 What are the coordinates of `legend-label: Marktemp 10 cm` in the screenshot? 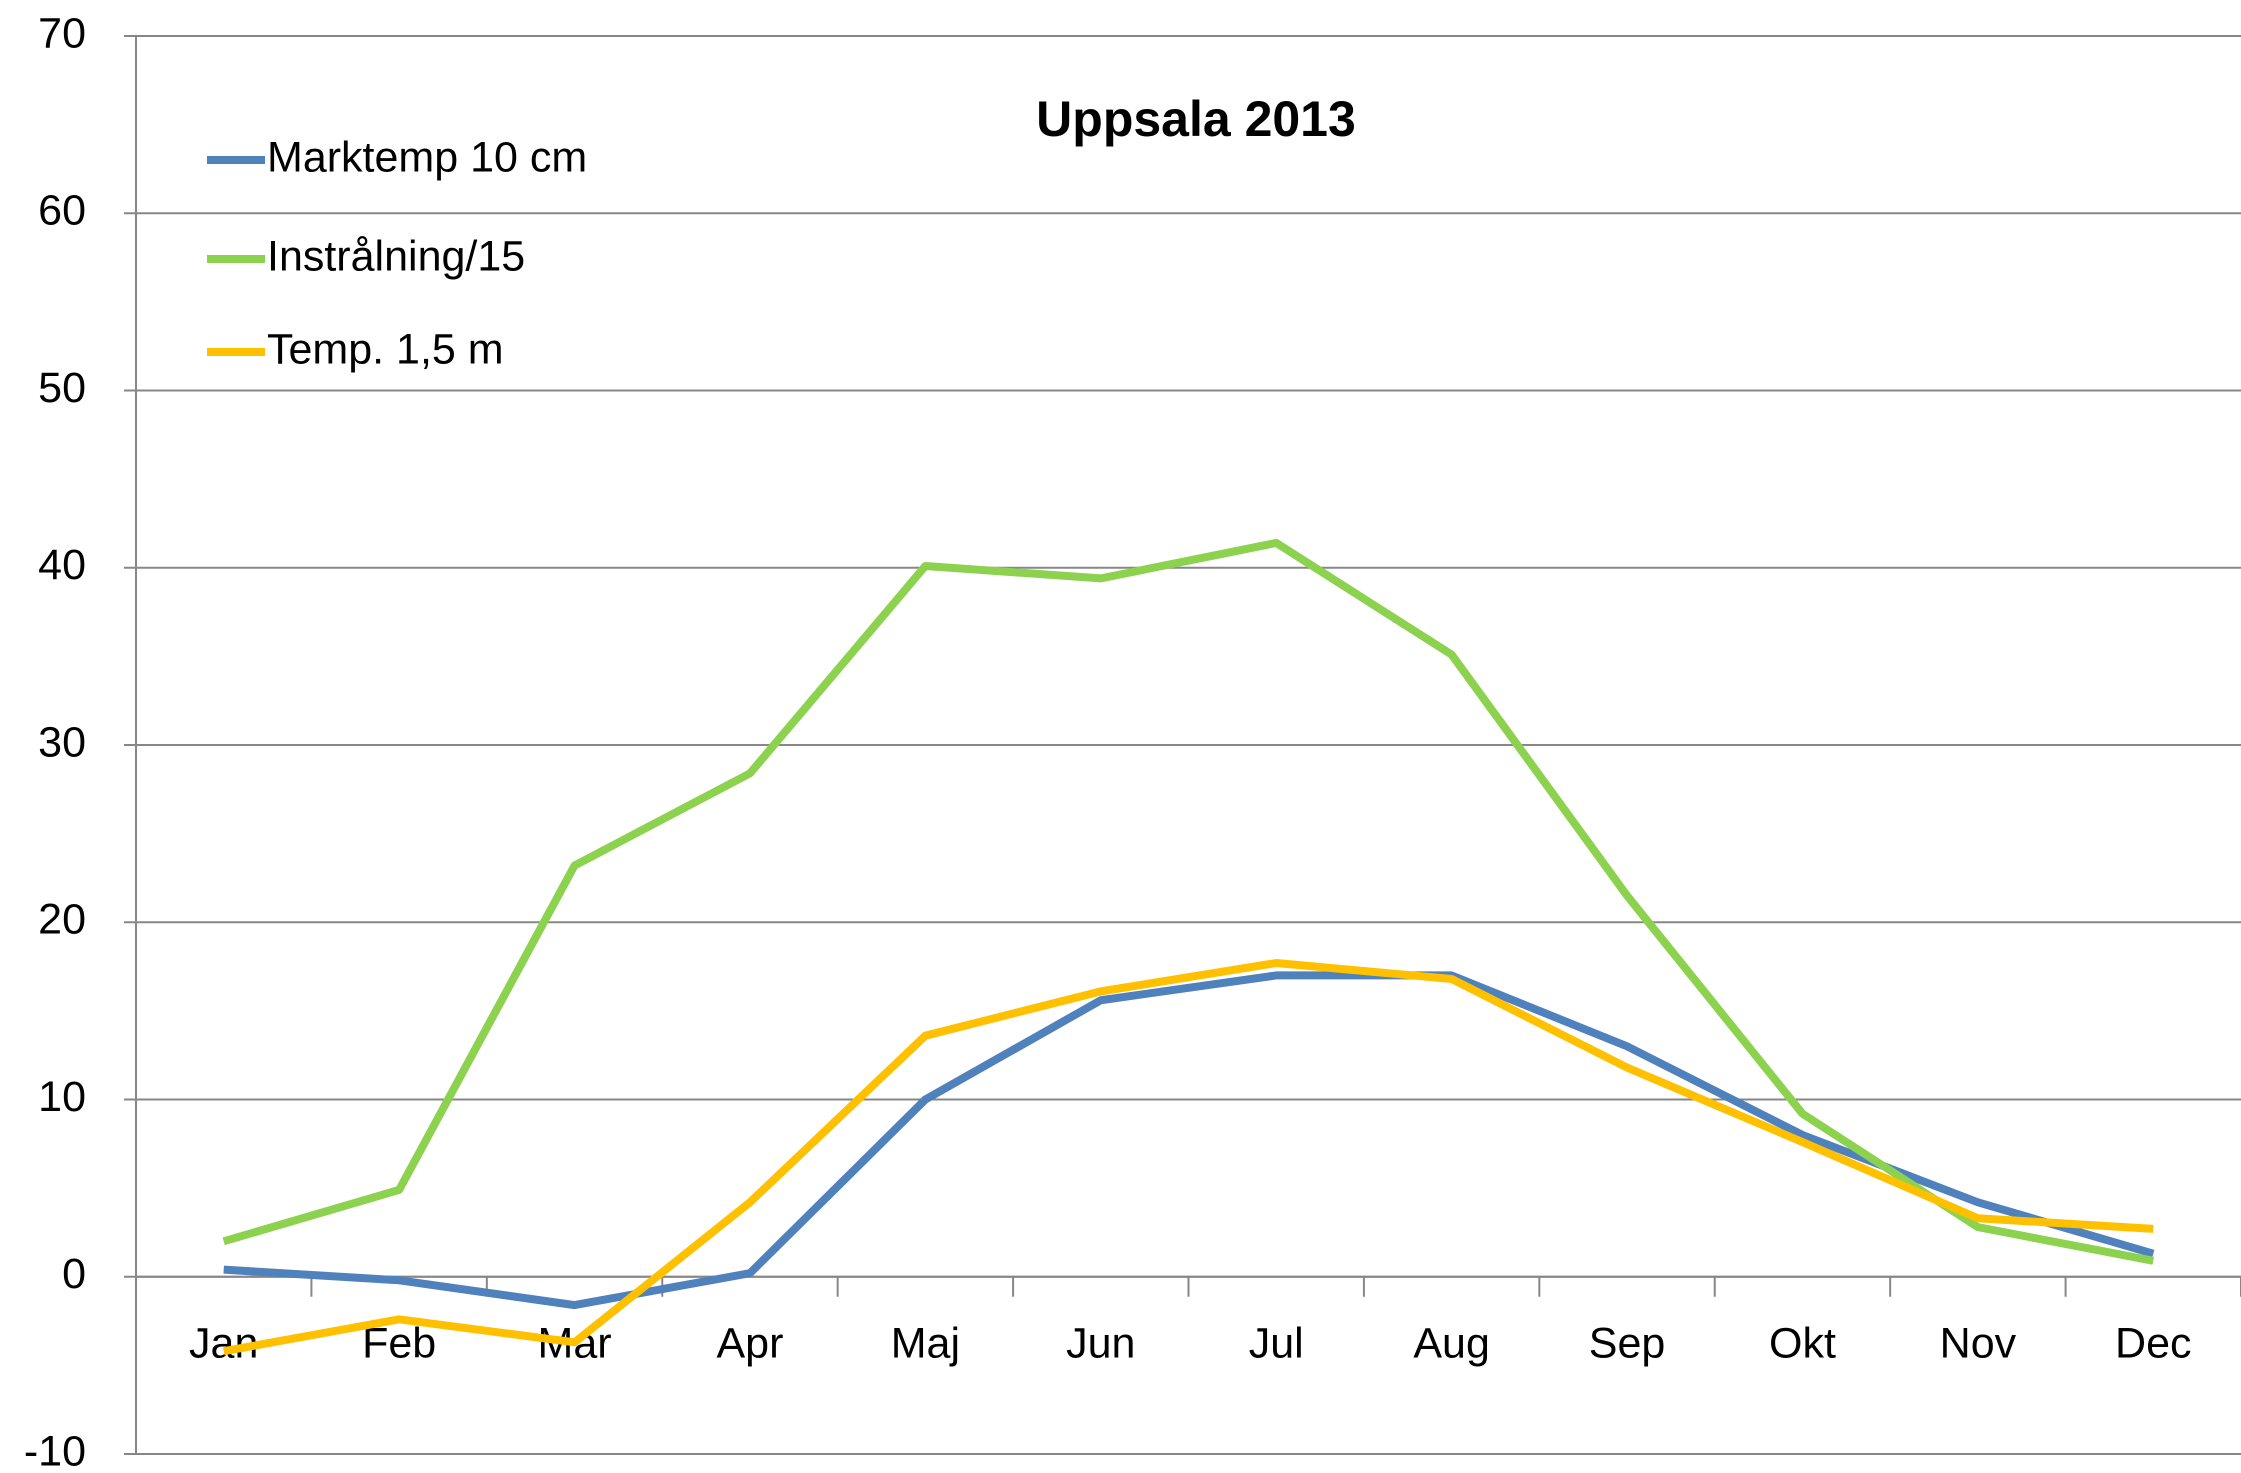 It's located at (427, 157).